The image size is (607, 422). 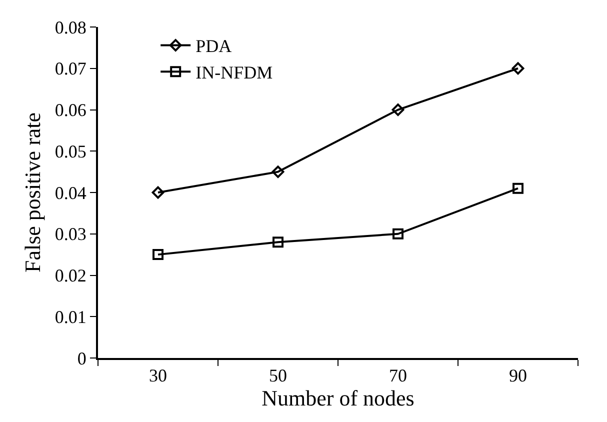 I want to click on y-tick-label: 0.06, so click(x=70, y=110).